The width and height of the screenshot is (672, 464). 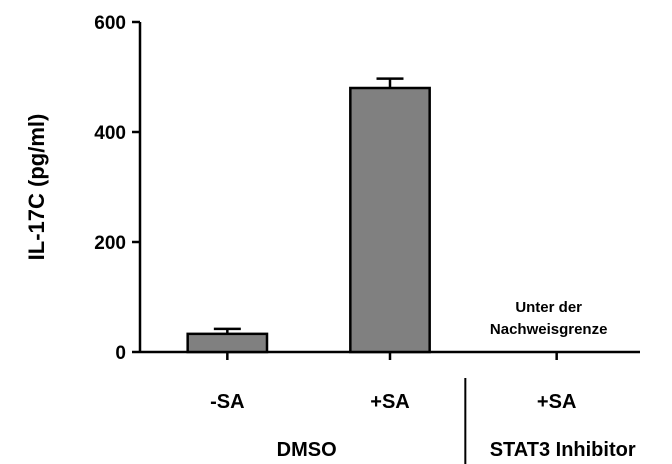 I want to click on y-tick-label: 600, so click(x=110, y=23).